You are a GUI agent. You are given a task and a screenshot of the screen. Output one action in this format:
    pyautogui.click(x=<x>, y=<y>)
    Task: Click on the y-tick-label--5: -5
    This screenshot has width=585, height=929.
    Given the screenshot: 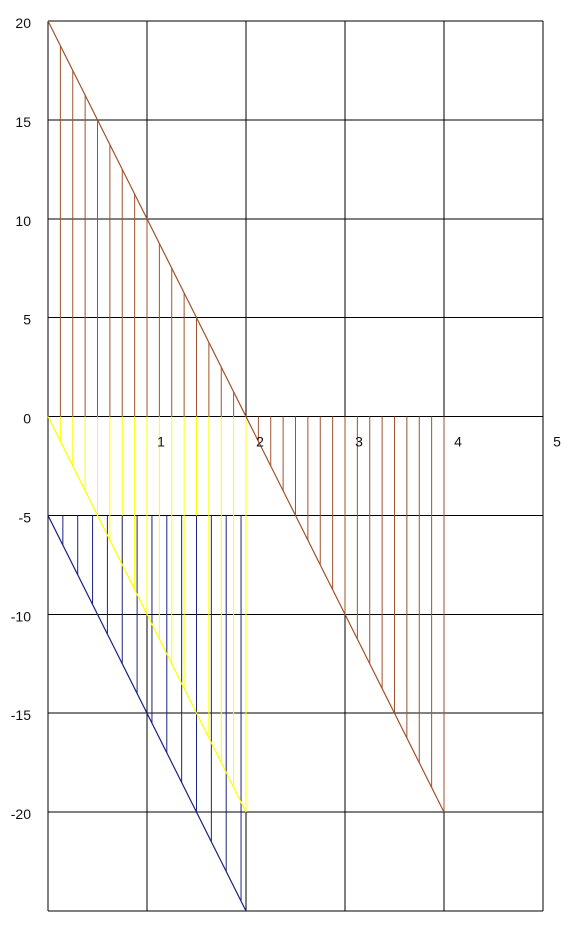 What is the action you would take?
    pyautogui.click(x=25, y=517)
    